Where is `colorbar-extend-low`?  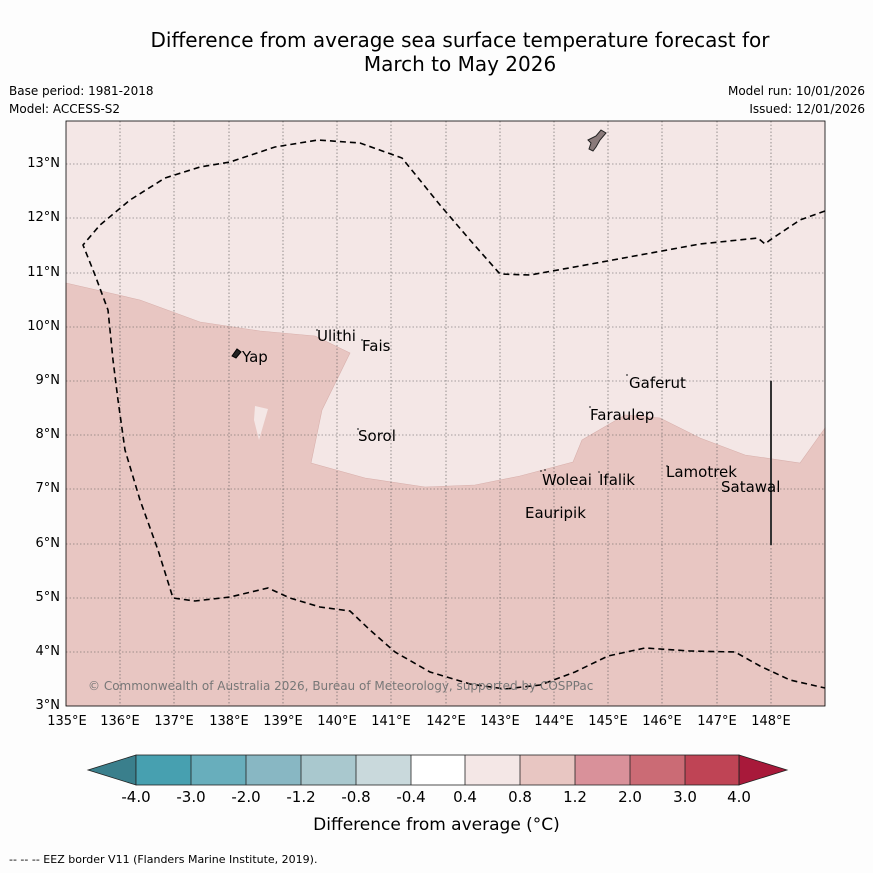
colorbar-extend-low is located at coordinates (111, 770).